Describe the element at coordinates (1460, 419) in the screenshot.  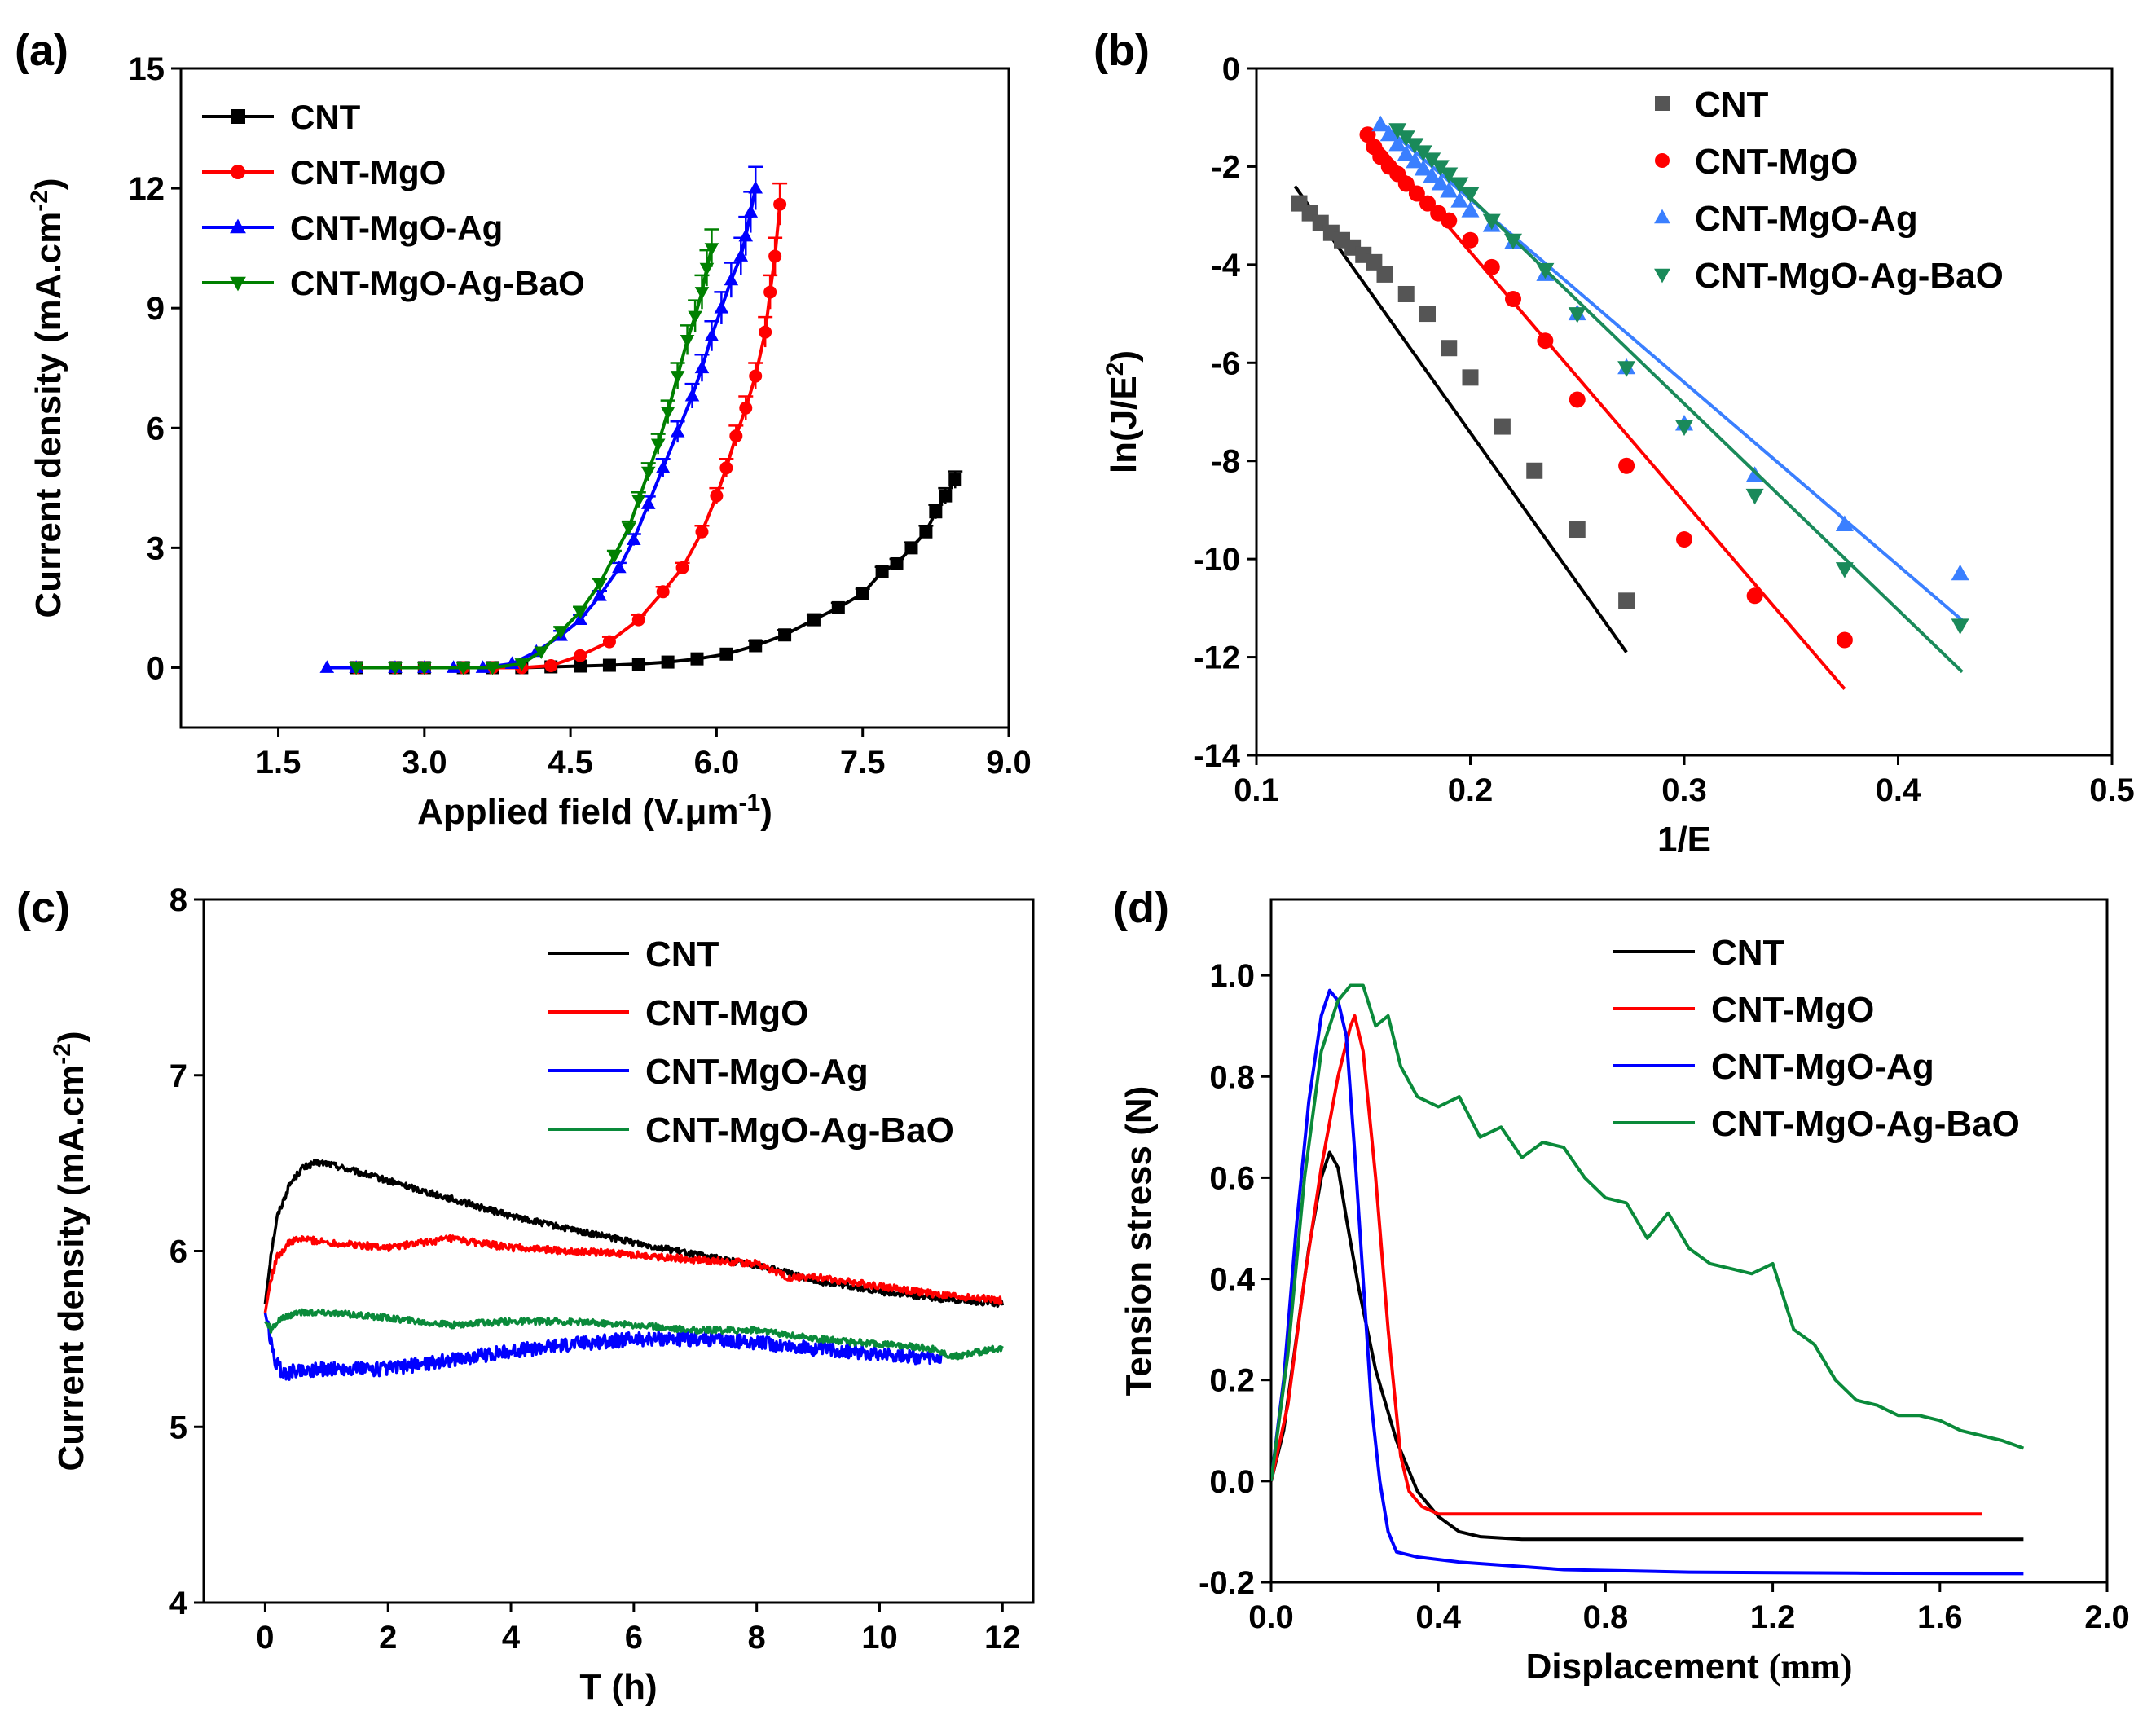
I see `fit-line-b-cnt` at that location.